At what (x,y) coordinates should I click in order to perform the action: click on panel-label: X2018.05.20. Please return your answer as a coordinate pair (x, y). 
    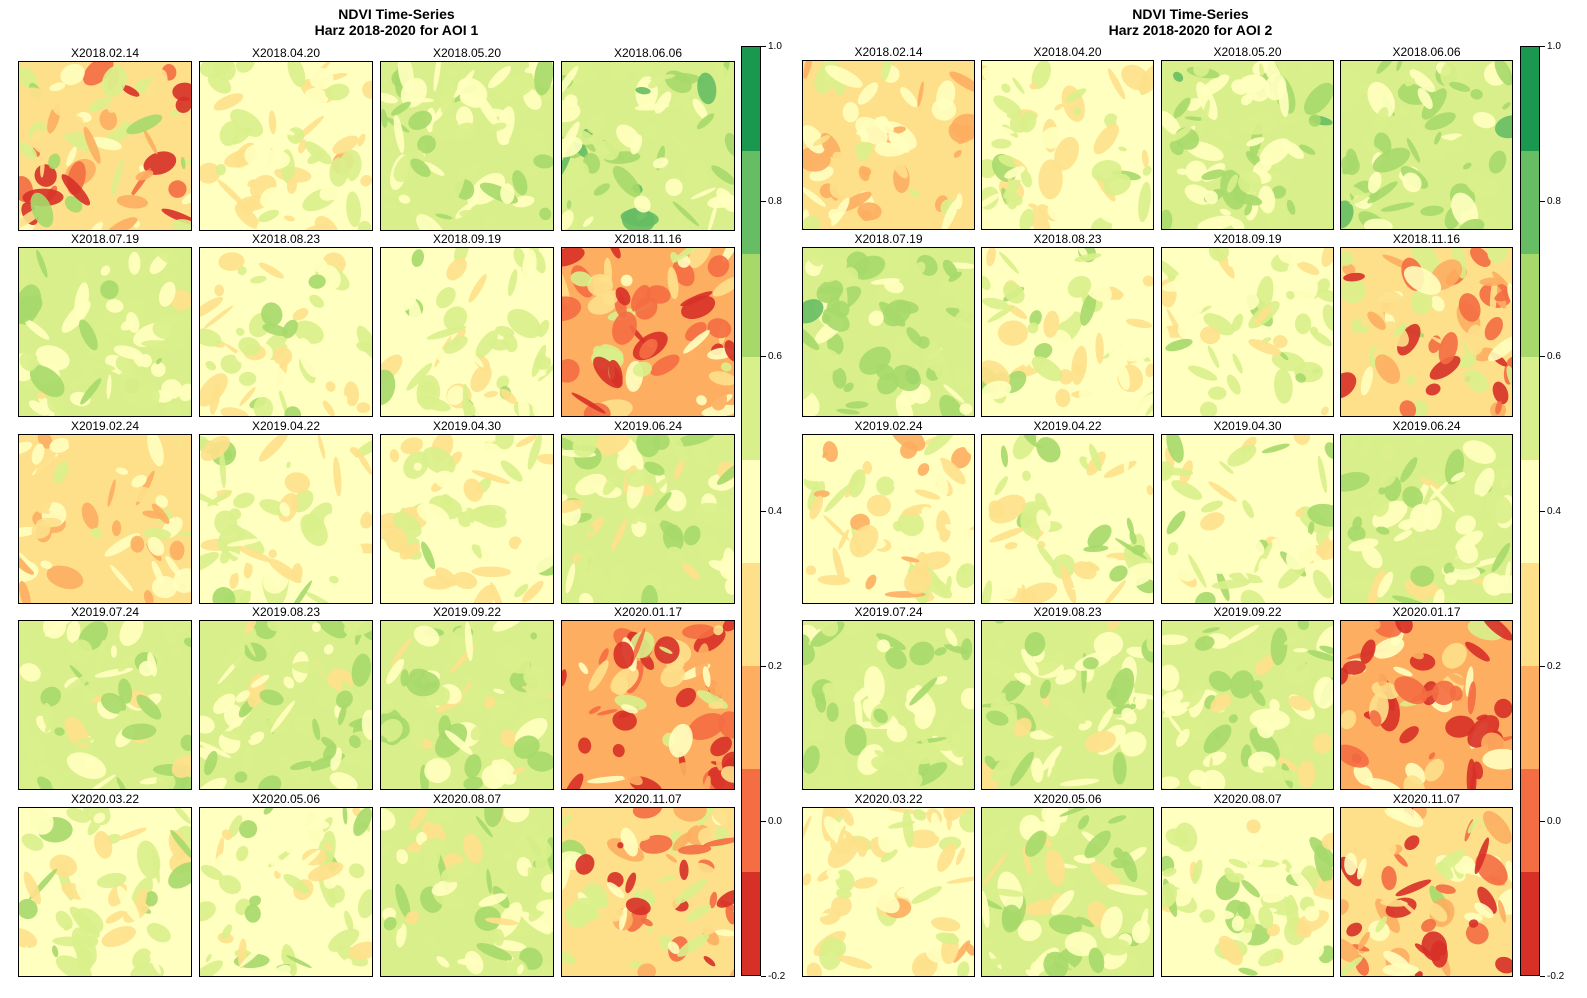
    Looking at the image, I should click on (1247, 52).